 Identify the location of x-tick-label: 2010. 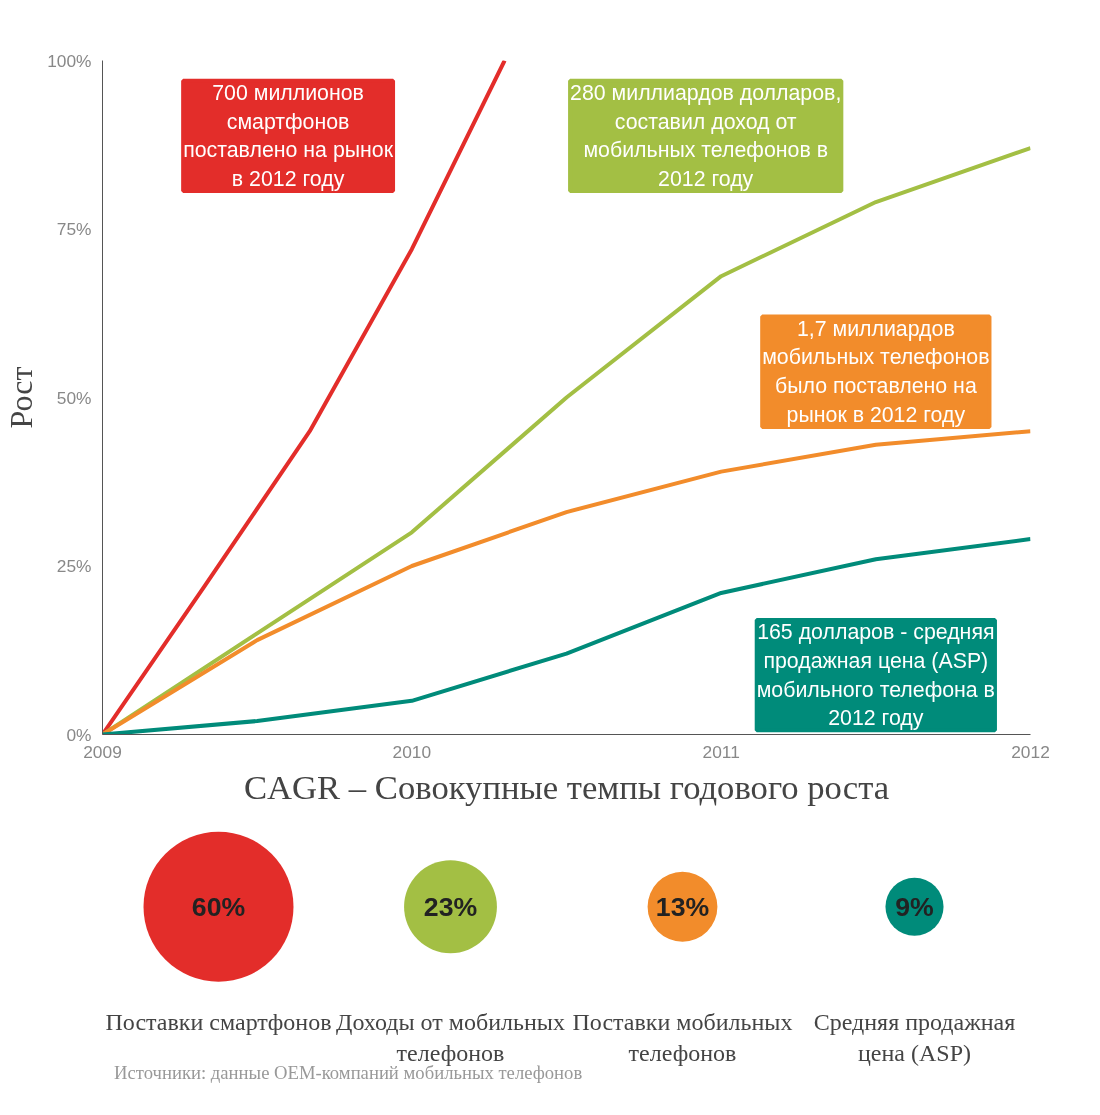
(412, 751).